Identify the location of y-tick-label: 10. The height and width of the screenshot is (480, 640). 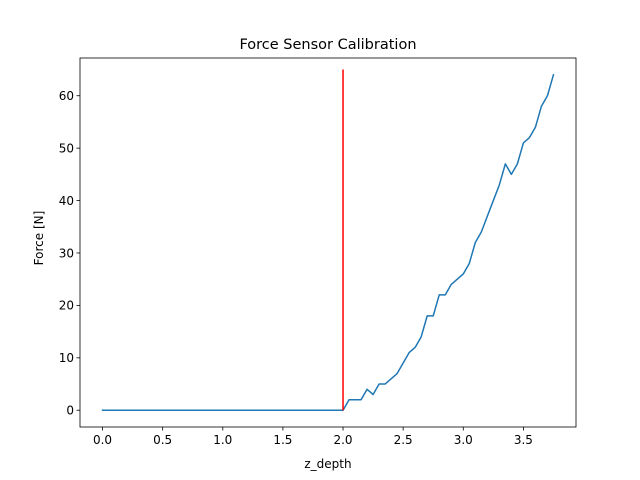
(66, 358).